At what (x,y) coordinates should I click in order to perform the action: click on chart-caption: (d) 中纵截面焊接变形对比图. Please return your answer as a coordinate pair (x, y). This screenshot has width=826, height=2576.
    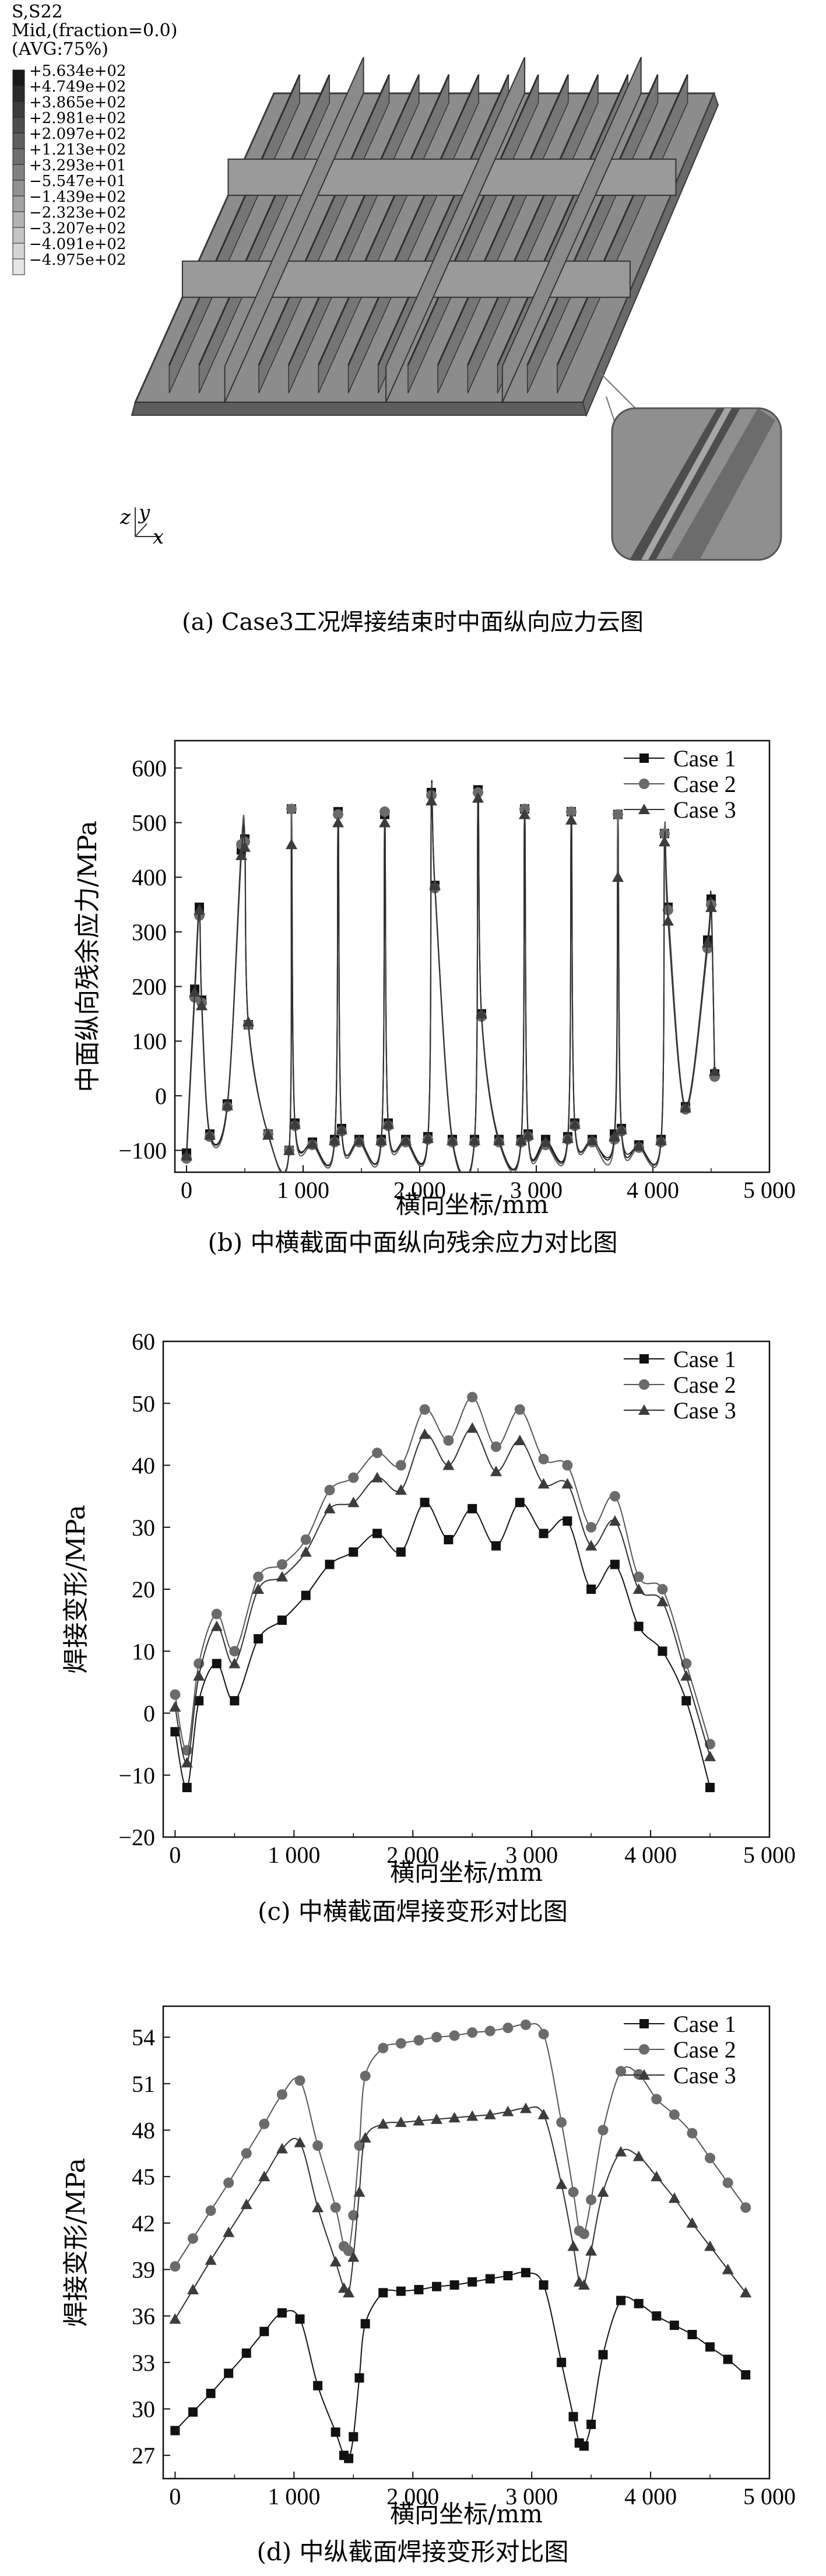
    Looking at the image, I should click on (412, 2552).